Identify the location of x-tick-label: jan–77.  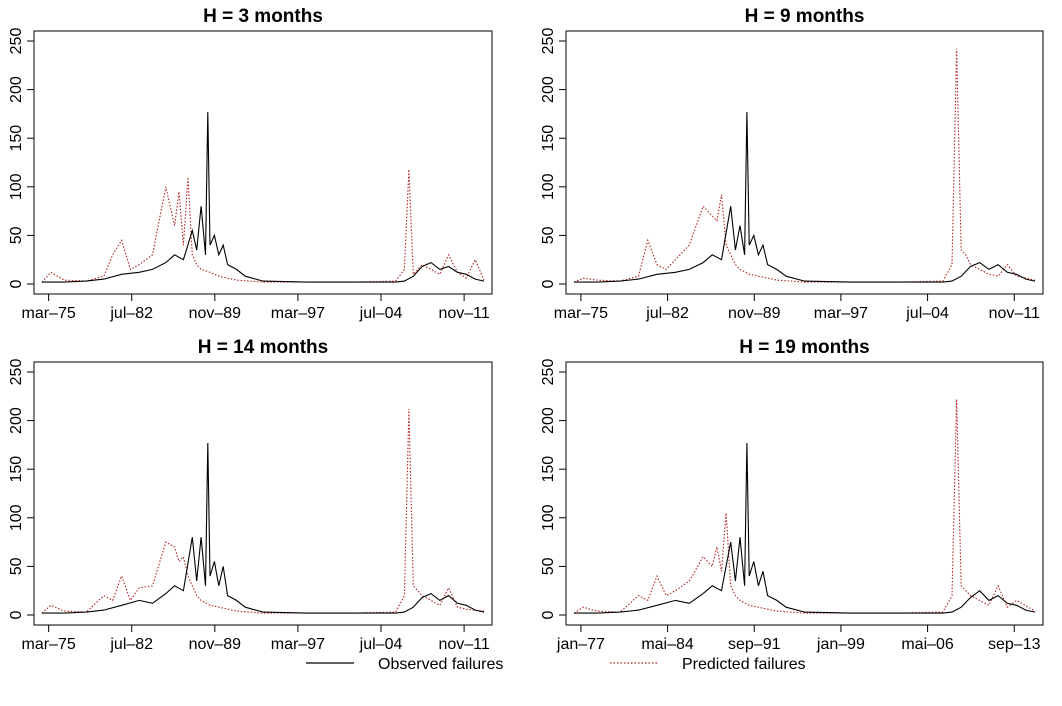
(580, 644).